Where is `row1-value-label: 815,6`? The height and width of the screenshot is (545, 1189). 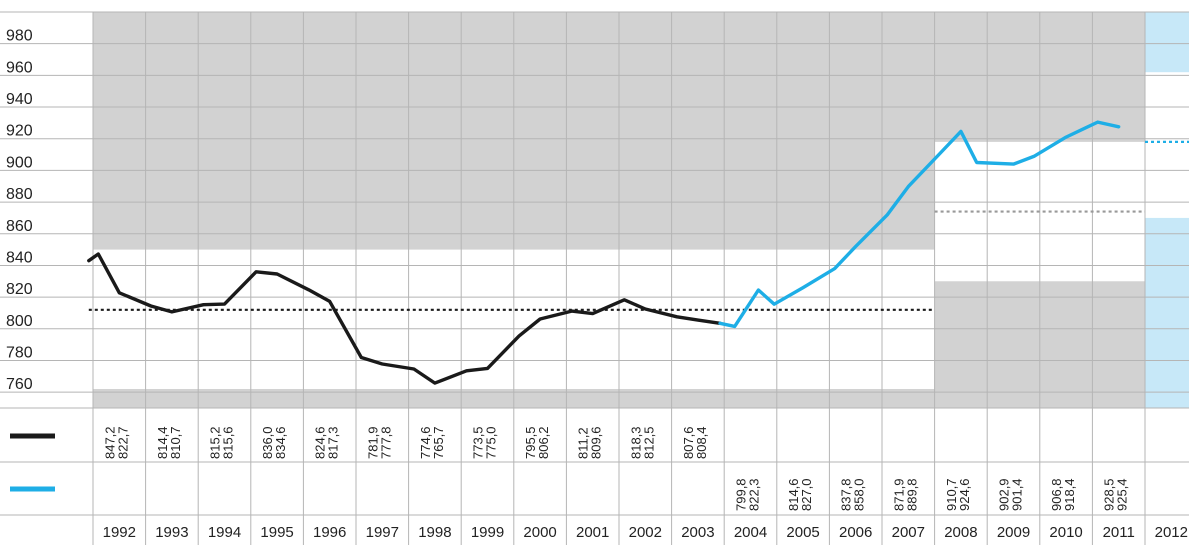
row1-value-label: 815,6 is located at coordinates (228, 442).